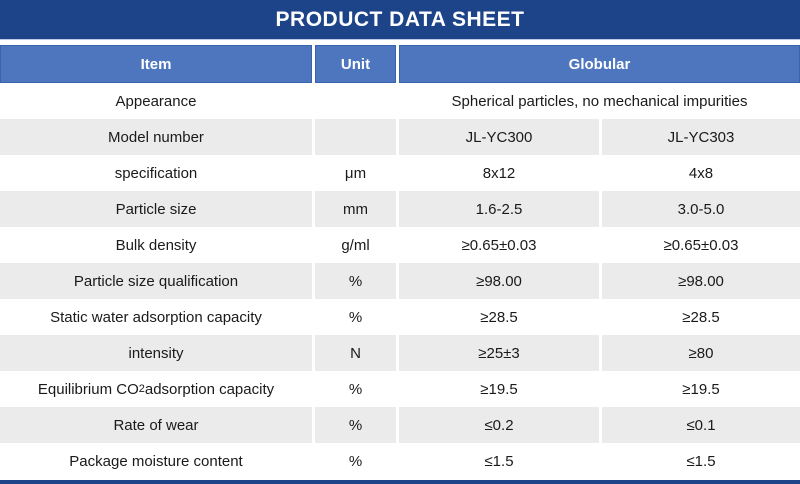  I want to click on value-cell-2: ≥98.00, so click(701, 281).